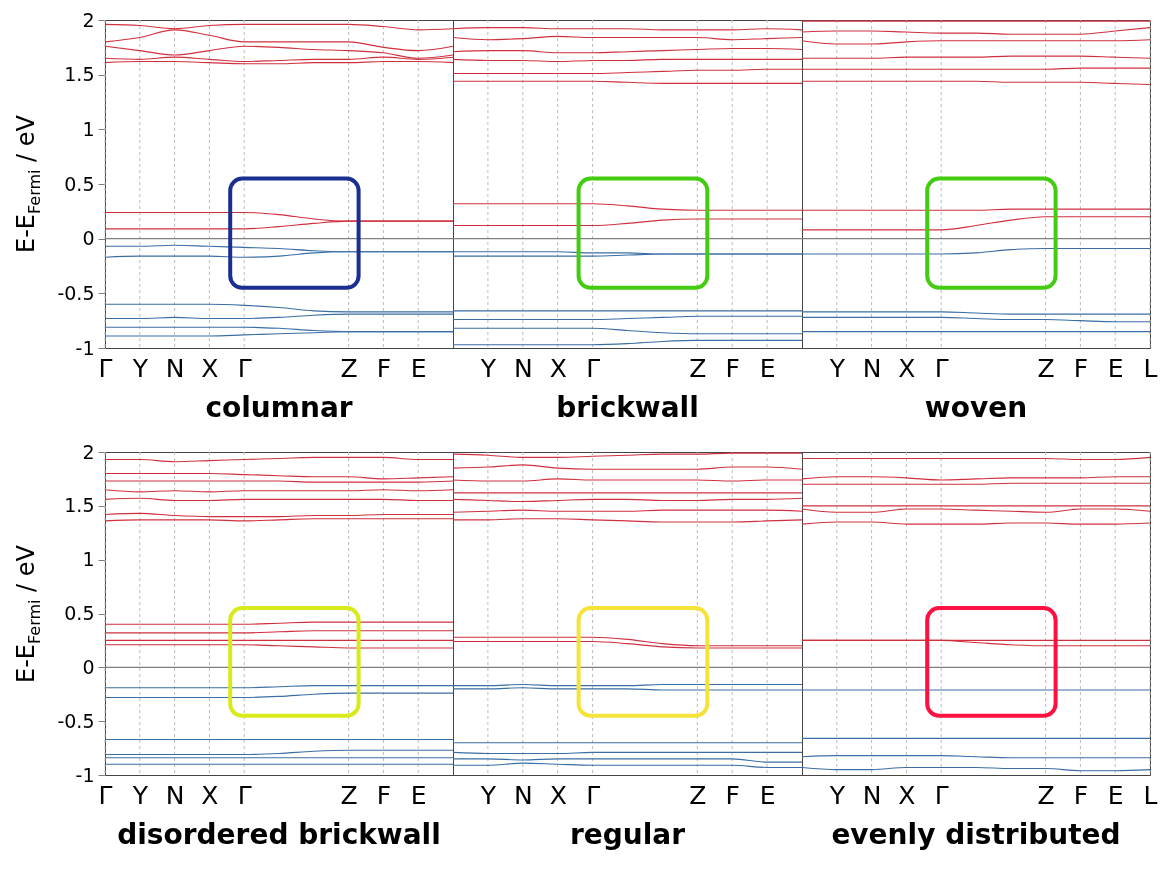 The width and height of the screenshot is (1160, 886). I want to click on text: brickwall, so click(627, 407).